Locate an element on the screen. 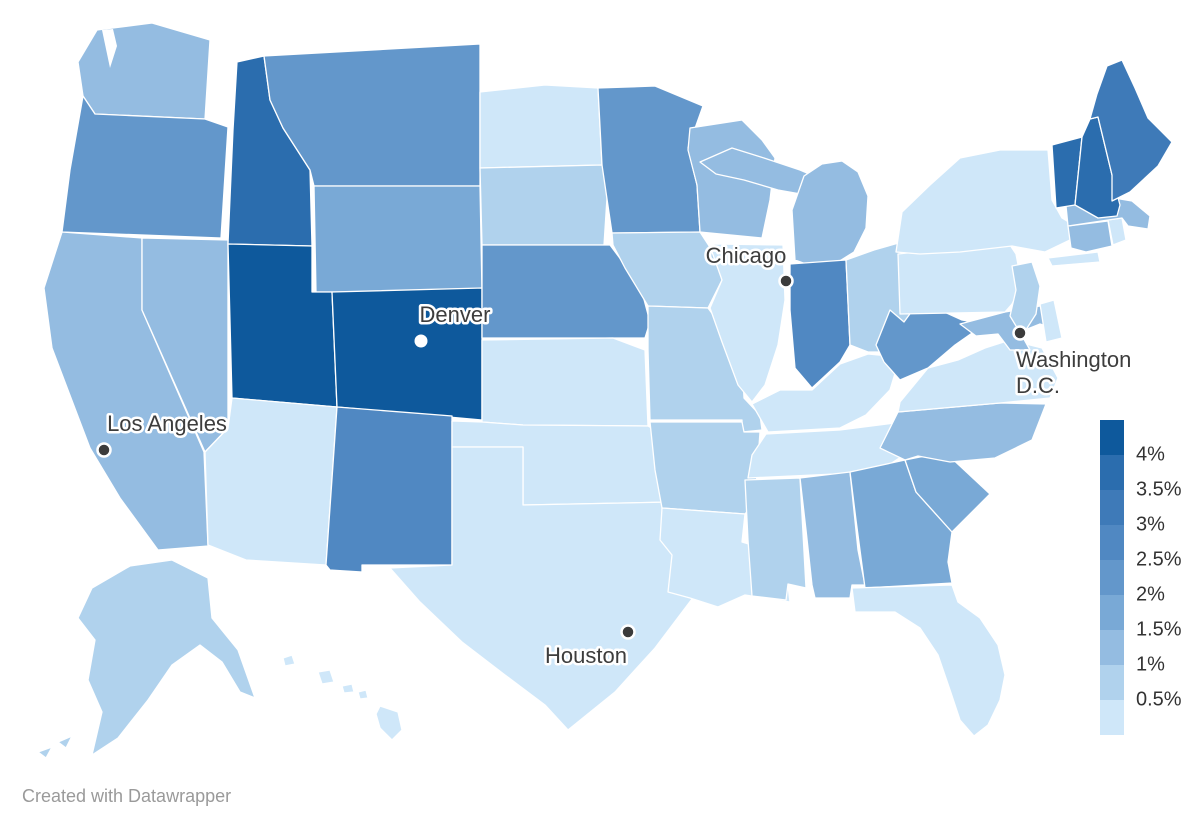 This screenshot has width=1200, height=832. city-label-washington-d-c-: D.C. is located at coordinates (1038, 385).